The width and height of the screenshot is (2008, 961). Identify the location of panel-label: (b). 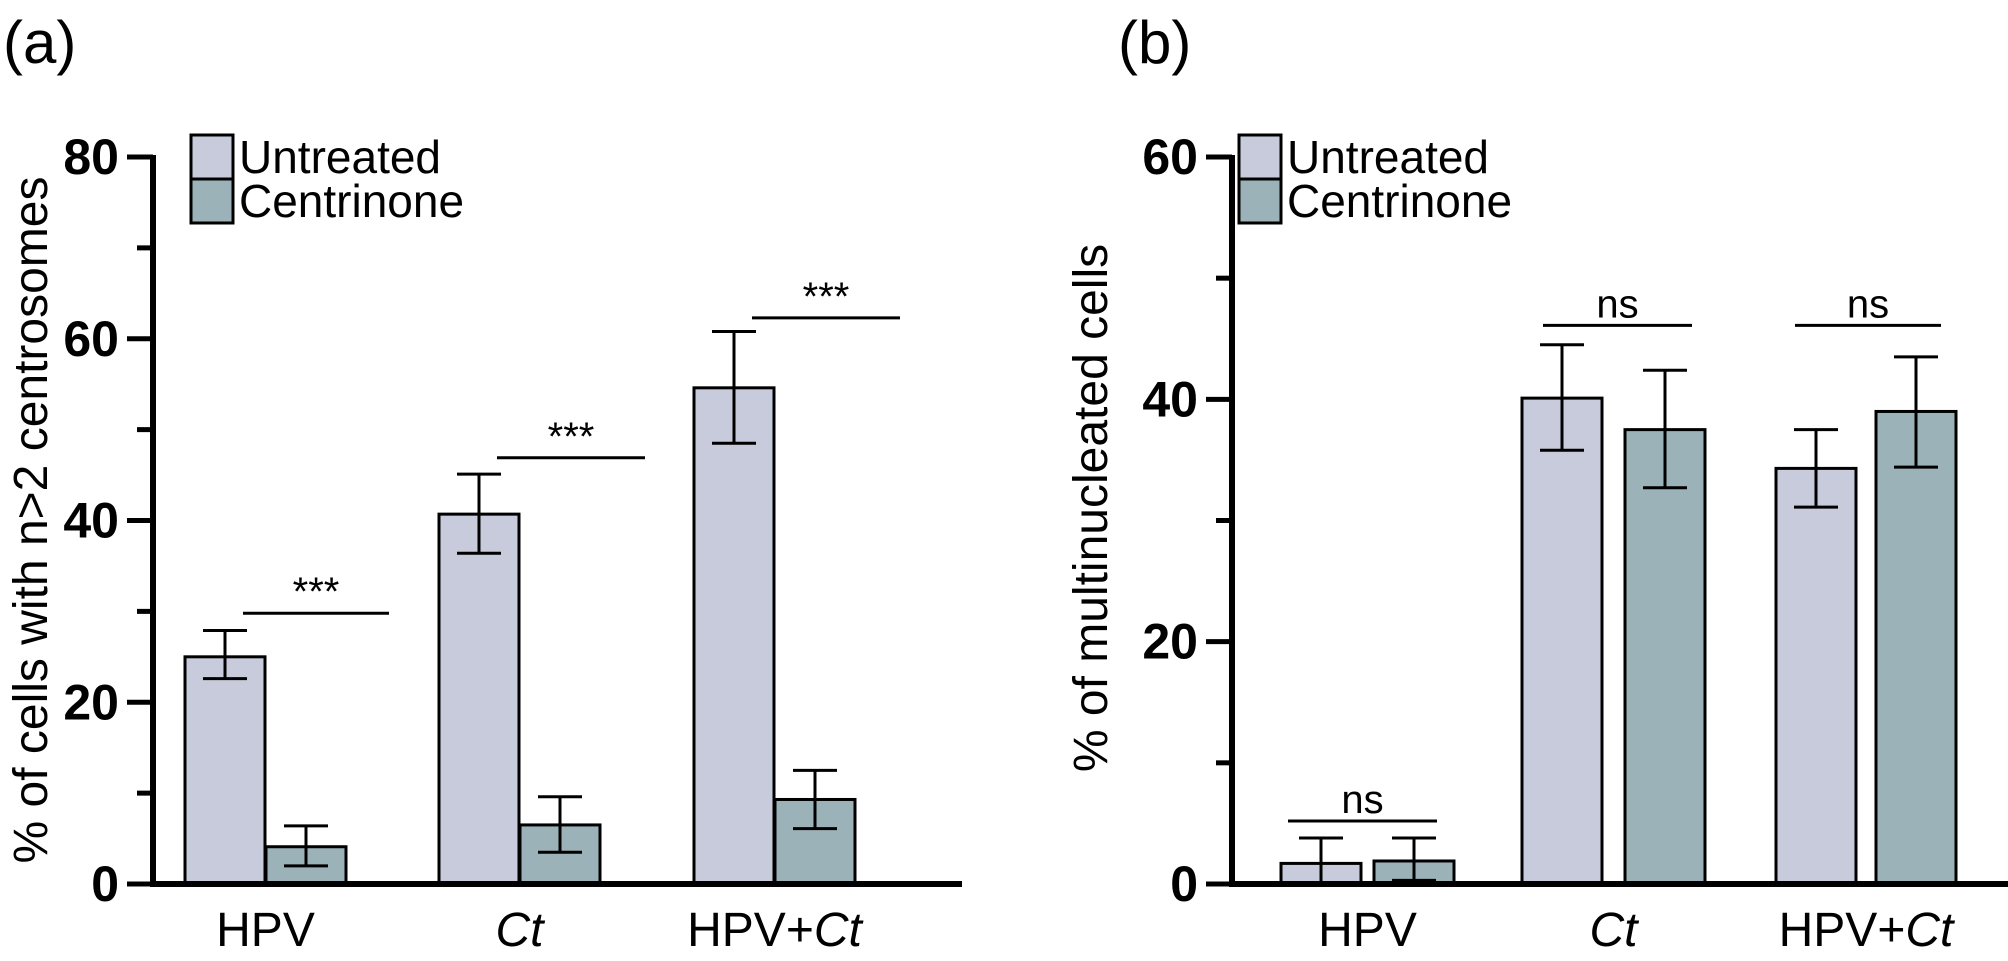
(1154, 42).